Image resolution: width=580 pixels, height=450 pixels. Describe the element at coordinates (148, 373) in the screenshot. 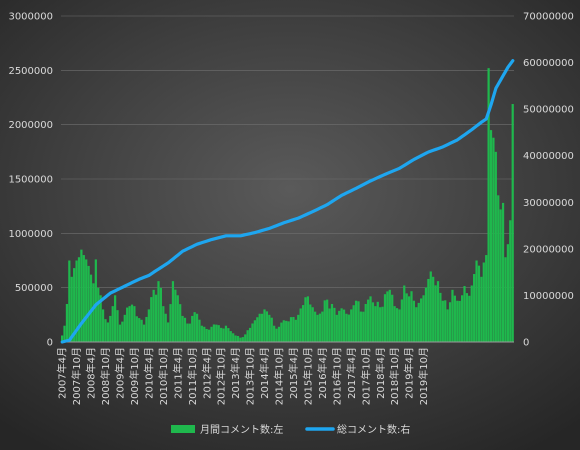

I see `x-tick-label: 2010年4月` at that location.